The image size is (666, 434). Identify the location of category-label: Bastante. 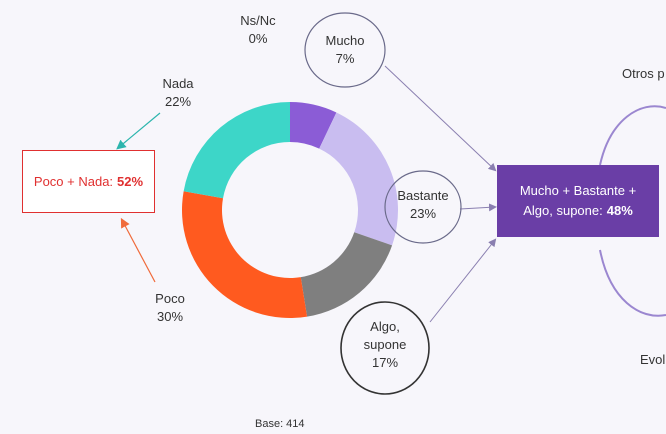
(423, 195).